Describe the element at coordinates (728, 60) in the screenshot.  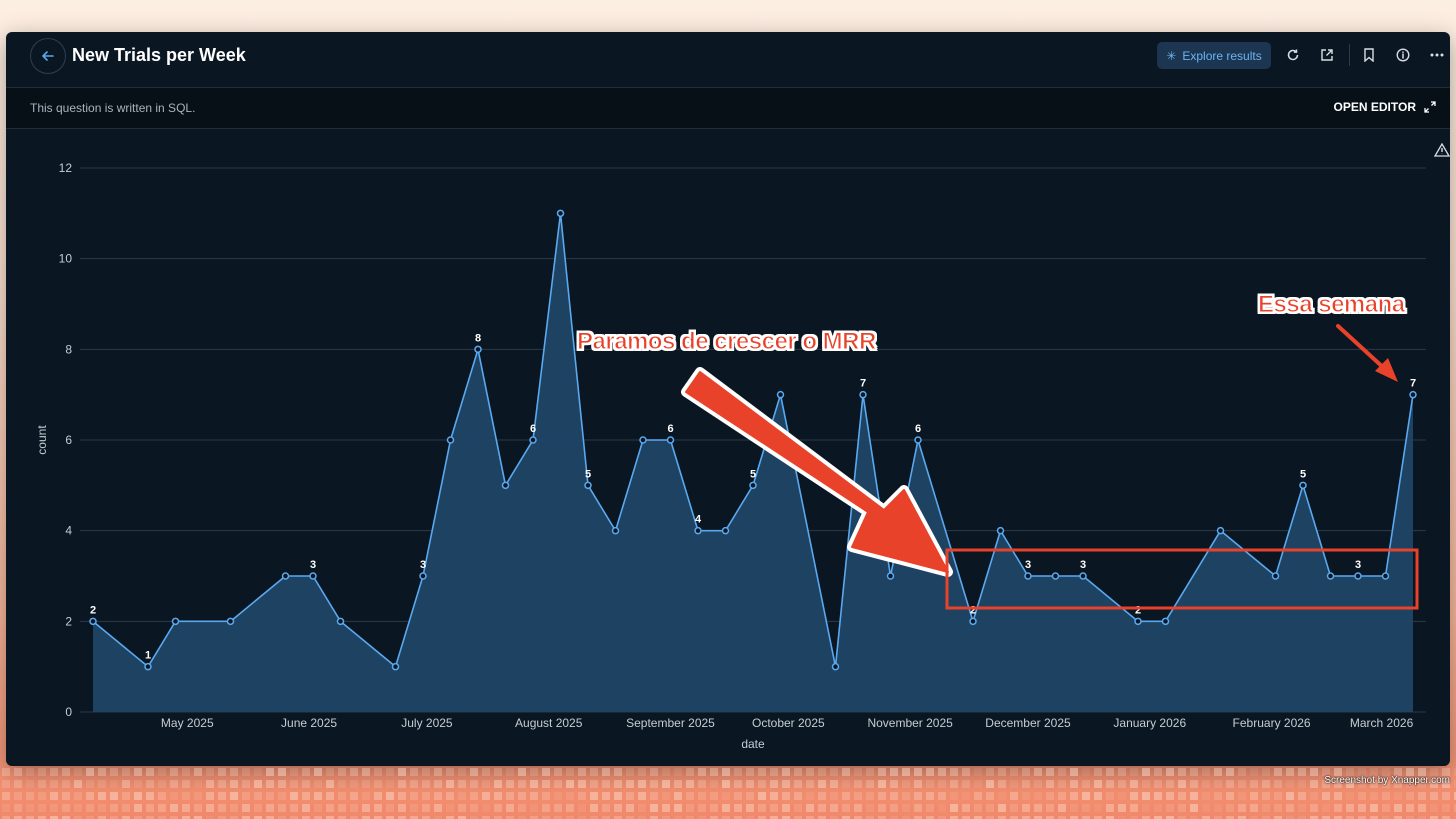
I see `question-header: New Trials per Week ✳ Explore results` at that location.